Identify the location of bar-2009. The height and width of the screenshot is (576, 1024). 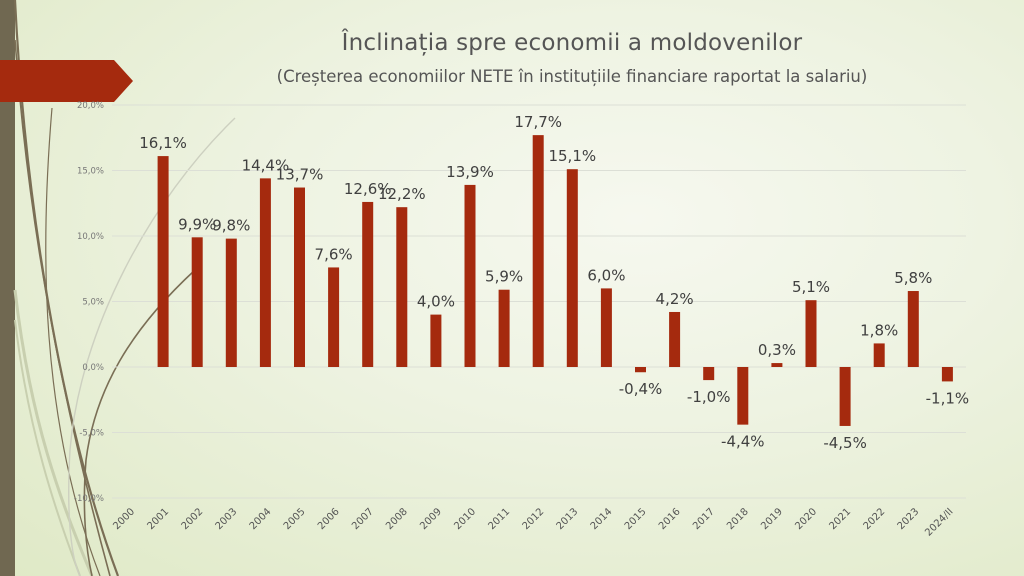
(436, 340).